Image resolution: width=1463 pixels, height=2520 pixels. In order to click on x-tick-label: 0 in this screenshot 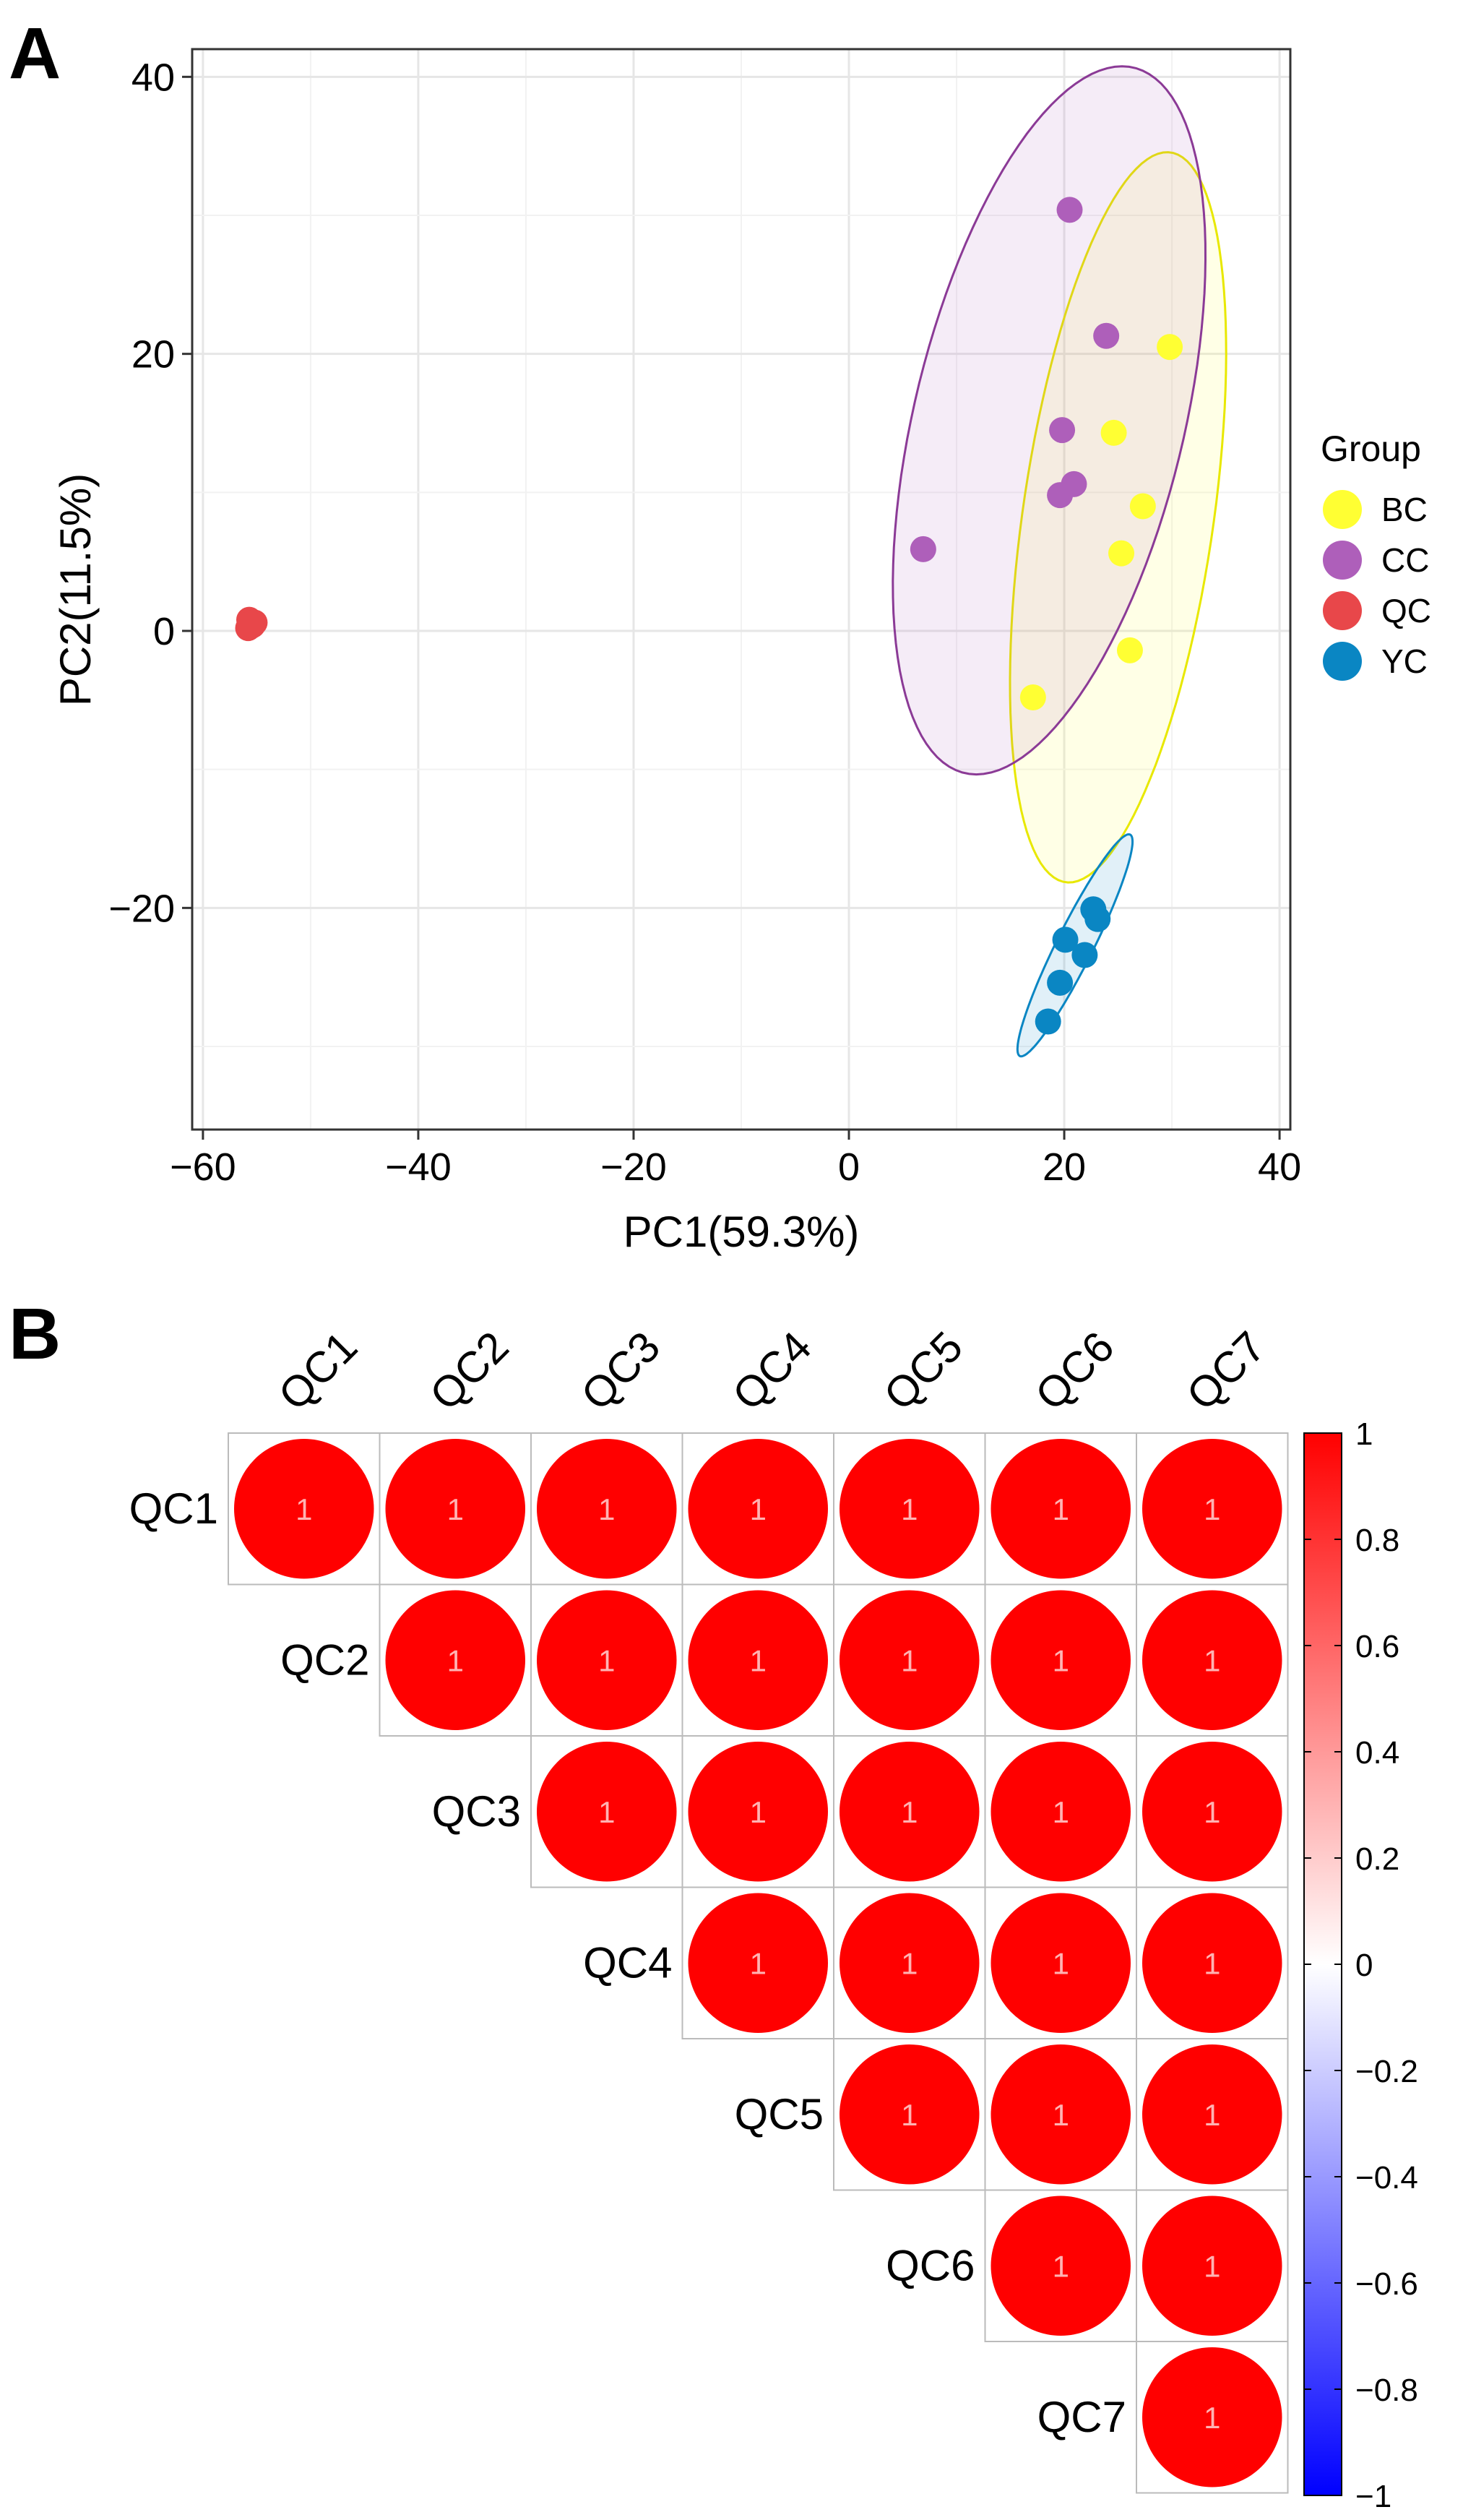, I will do `click(849, 1167)`.